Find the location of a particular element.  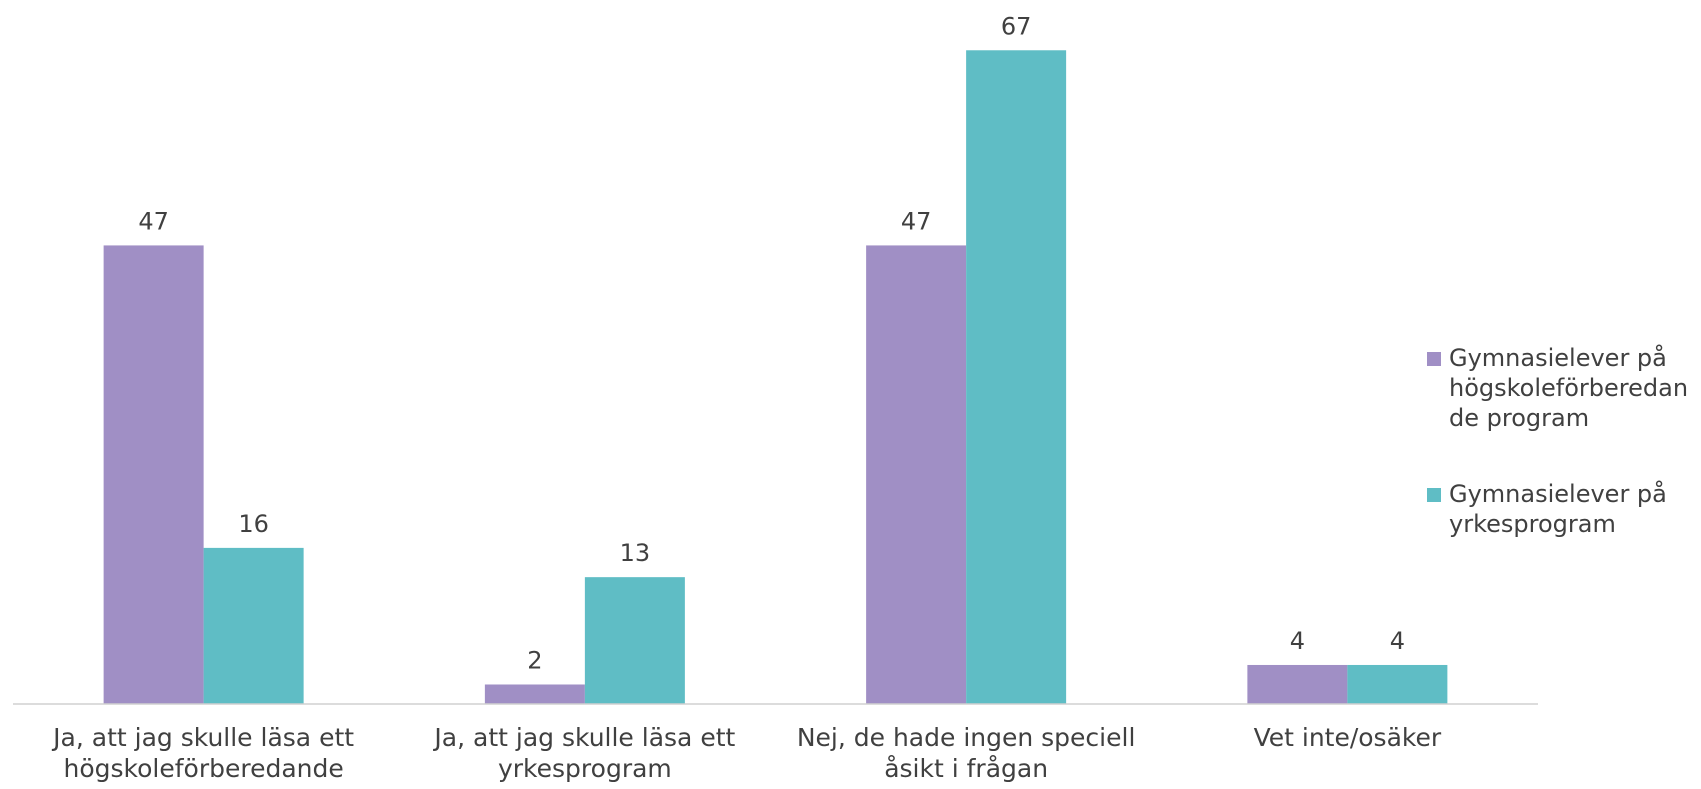

value-label: 13 is located at coordinates (635, 553).